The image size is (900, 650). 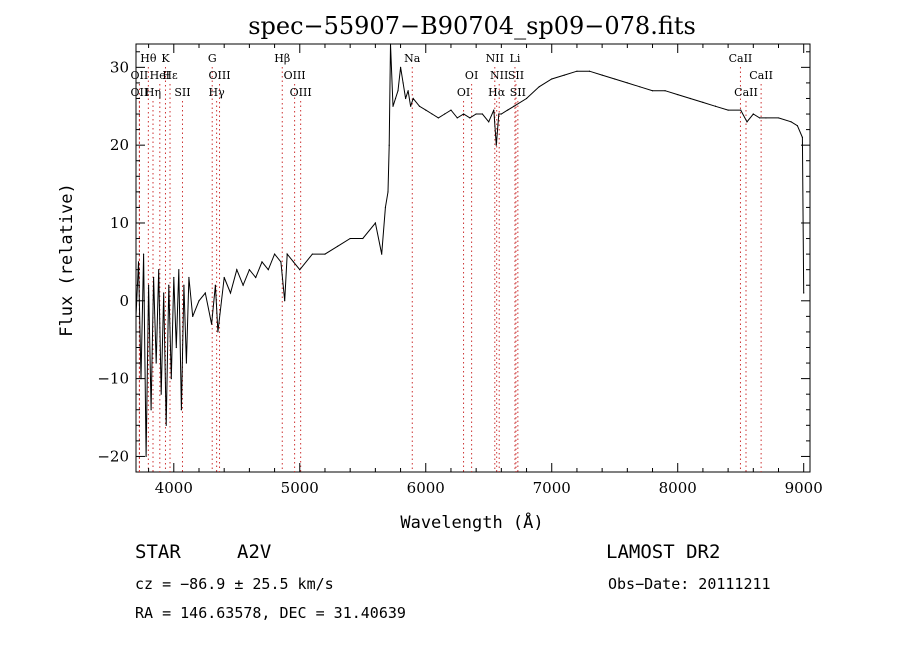 I want to click on y-axis-label: Flux (relative), so click(x=67, y=260).